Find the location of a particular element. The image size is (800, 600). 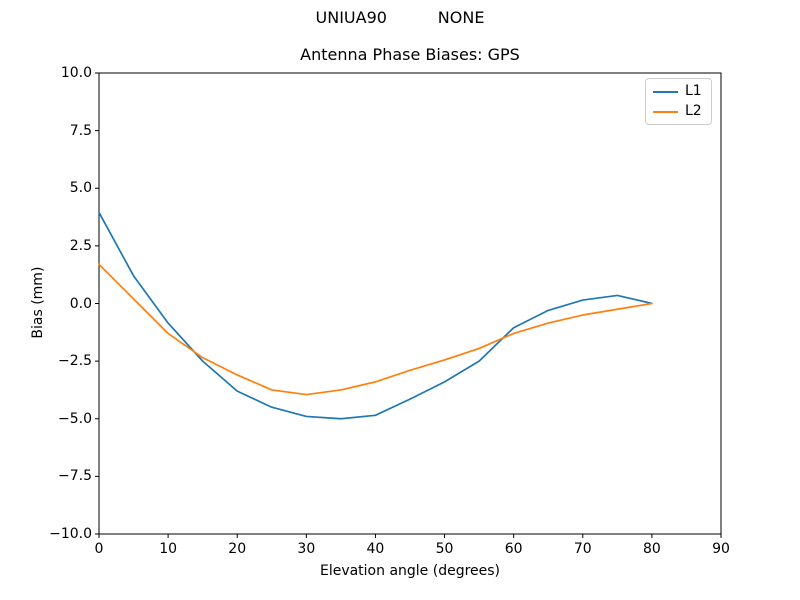

x-tick-label: 40 is located at coordinates (375, 549).